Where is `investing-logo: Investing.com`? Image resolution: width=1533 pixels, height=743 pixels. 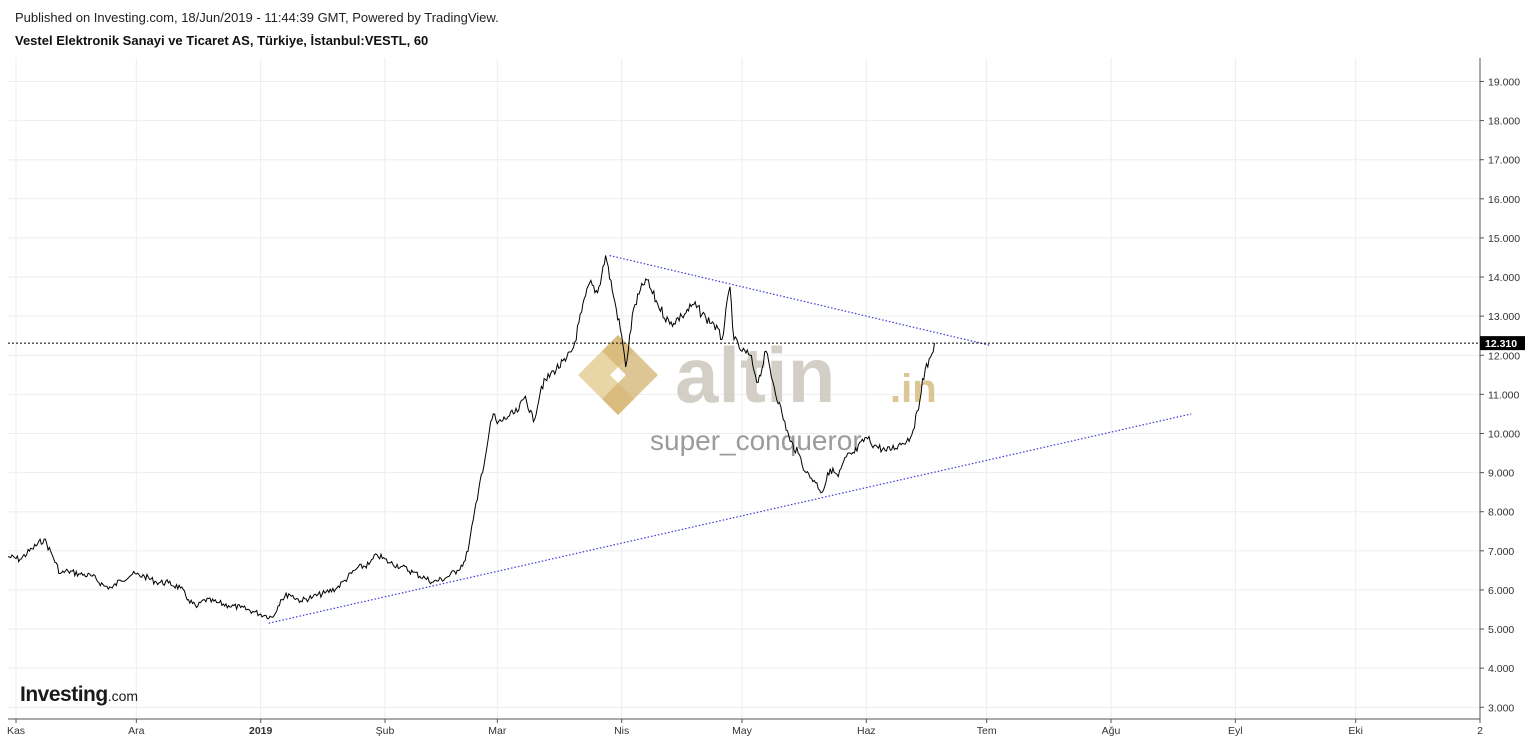
investing-logo: Investing.com is located at coordinates (79, 695).